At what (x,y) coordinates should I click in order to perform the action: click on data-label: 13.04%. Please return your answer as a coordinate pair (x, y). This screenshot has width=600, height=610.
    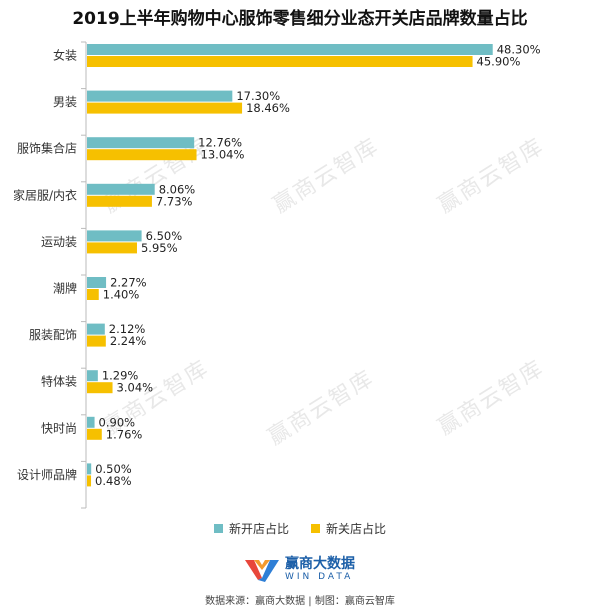
    Looking at the image, I should click on (223, 155).